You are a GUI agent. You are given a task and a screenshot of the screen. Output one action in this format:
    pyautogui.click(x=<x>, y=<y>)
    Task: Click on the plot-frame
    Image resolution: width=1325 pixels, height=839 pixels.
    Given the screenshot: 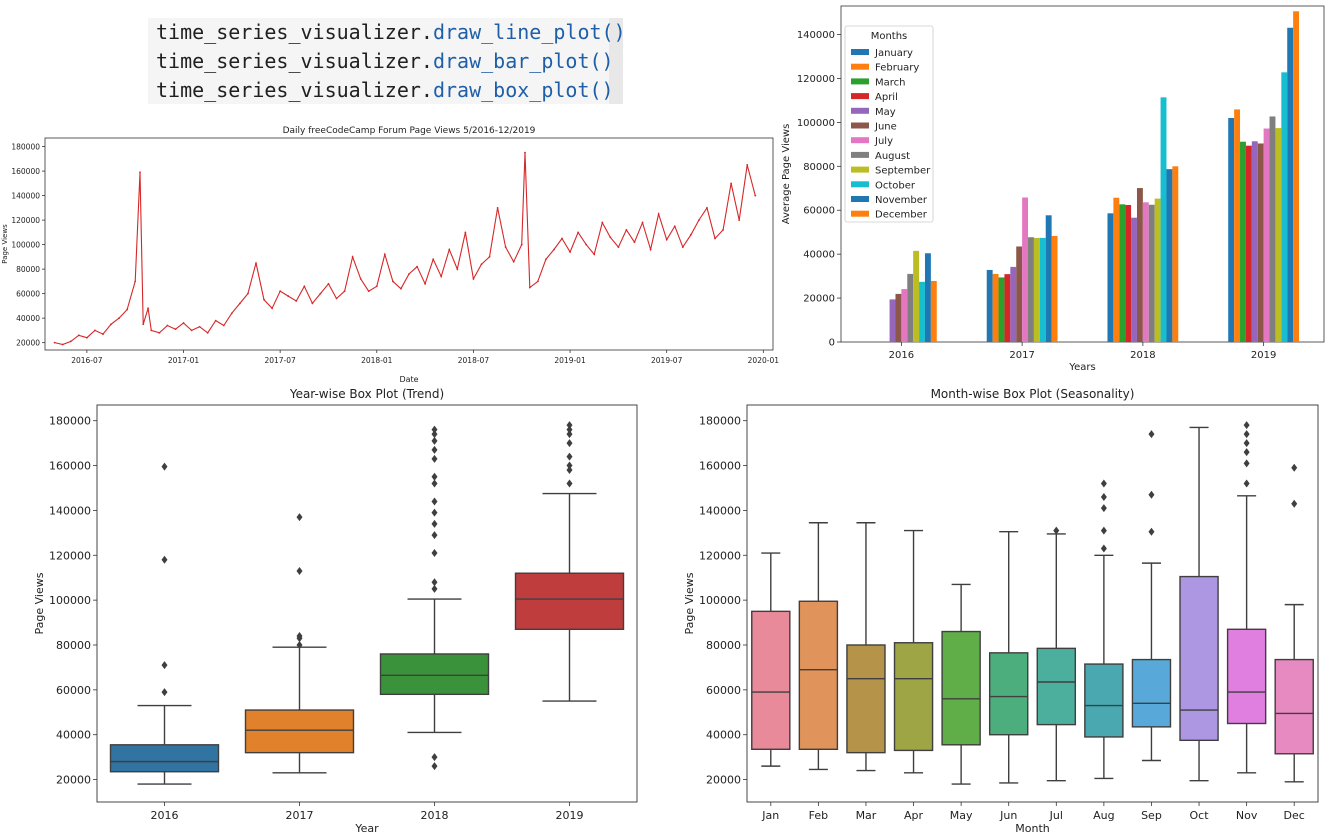 What is the action you would take?
    pyautogui.click(x=409, y=244)
    